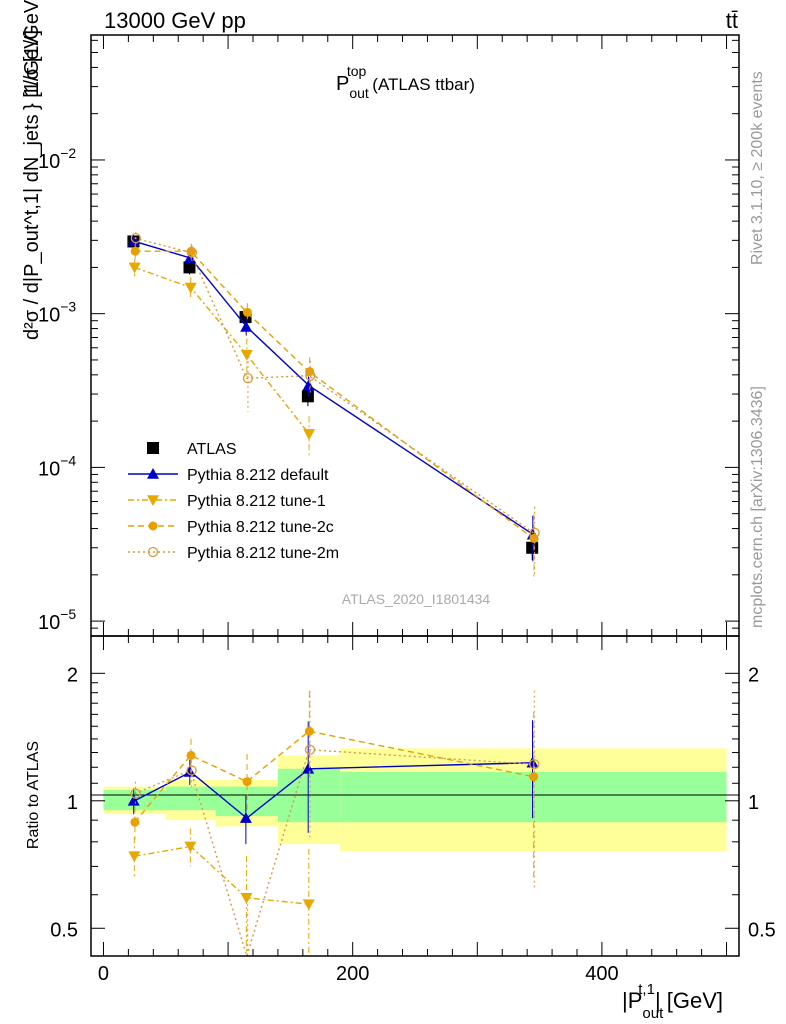 The width and height of the screenshot is (786, 1024). What do you see at coordinates (72, 803) in the screenshot?
I see `ratio-y-tick-label: 1` at bounding box center [72, 803].